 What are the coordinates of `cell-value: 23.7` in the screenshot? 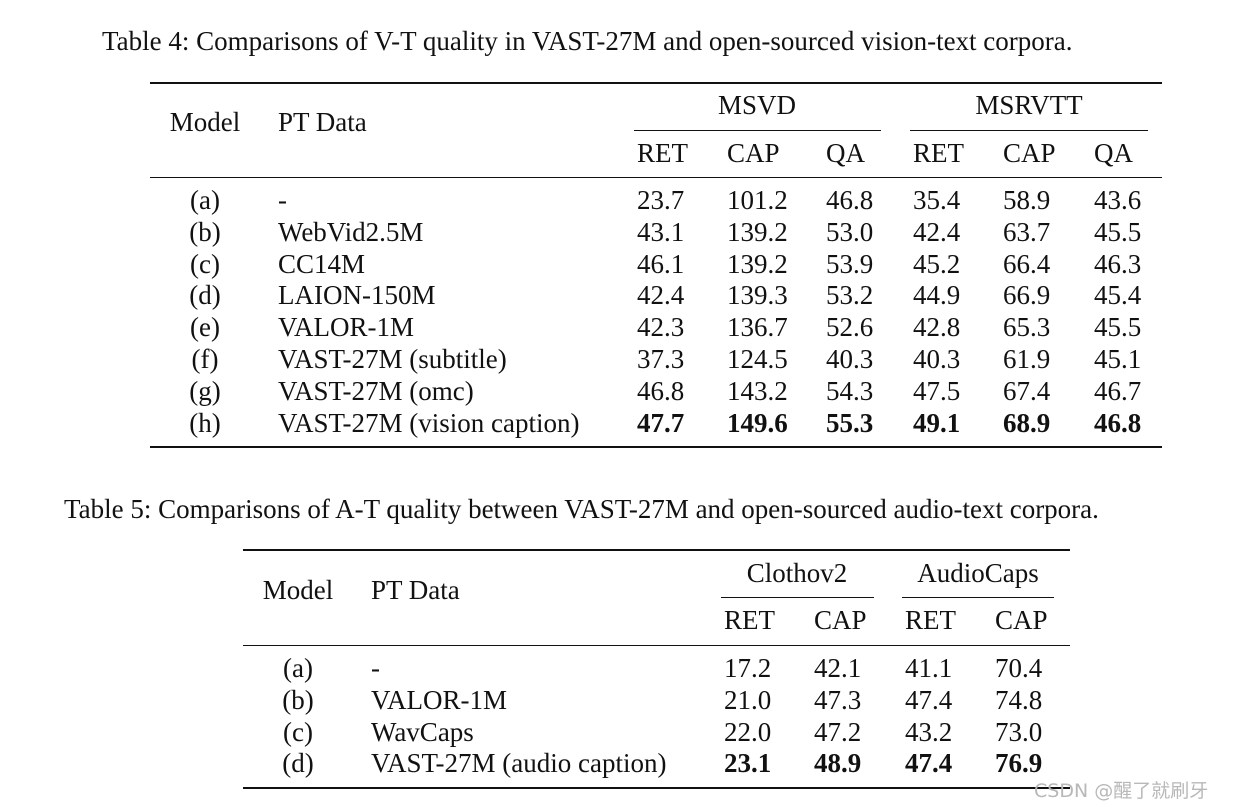 It's located at (661, 200).